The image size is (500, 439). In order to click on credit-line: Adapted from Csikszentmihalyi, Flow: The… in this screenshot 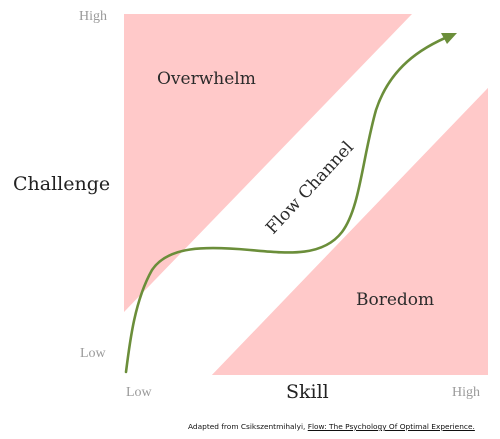, I will do `click(331, 426)`.